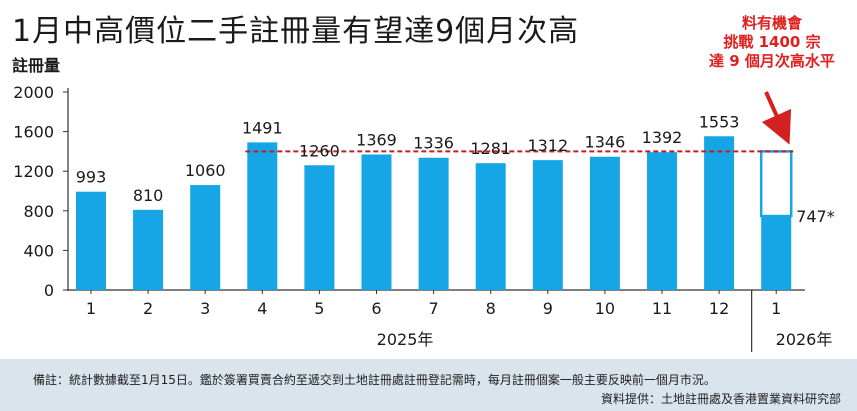 This screenshot has width=857, height=411. I want to click on y-tick-label: 1600, so click(33, 132).